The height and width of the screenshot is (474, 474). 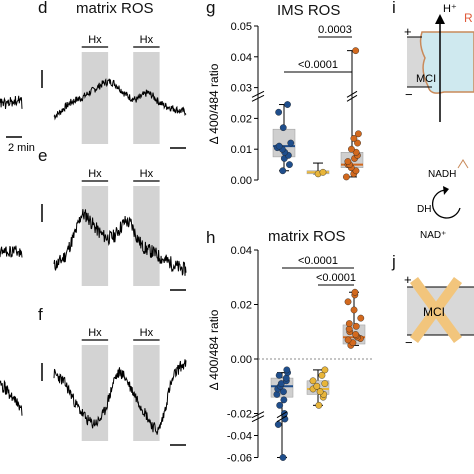 What do you see at coordinates (446, 62) in the screenshot?
I see `mci-complex-shape` at bounding box center [446, 62].